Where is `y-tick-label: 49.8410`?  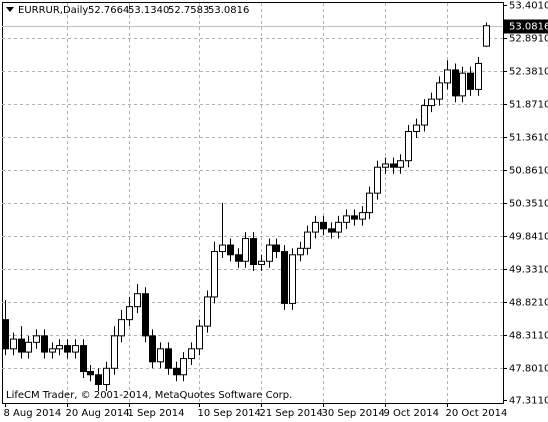 y-tick-label: 49.8410 is located at coordinates (528, 237).